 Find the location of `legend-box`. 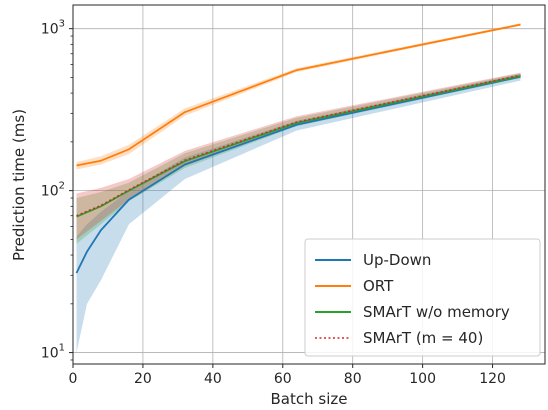

legend-box is located at coordinates (422, 297).